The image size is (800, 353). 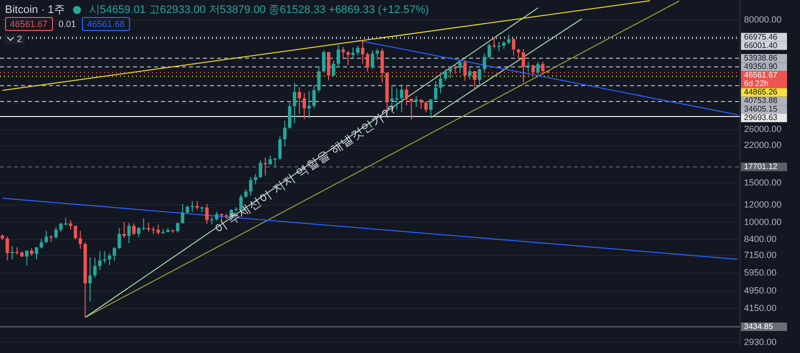 What do you see at coordinates (761, 109) in the screenshot?
I see `ref-line-label: 34605.15` at bounding box center [761, 109].